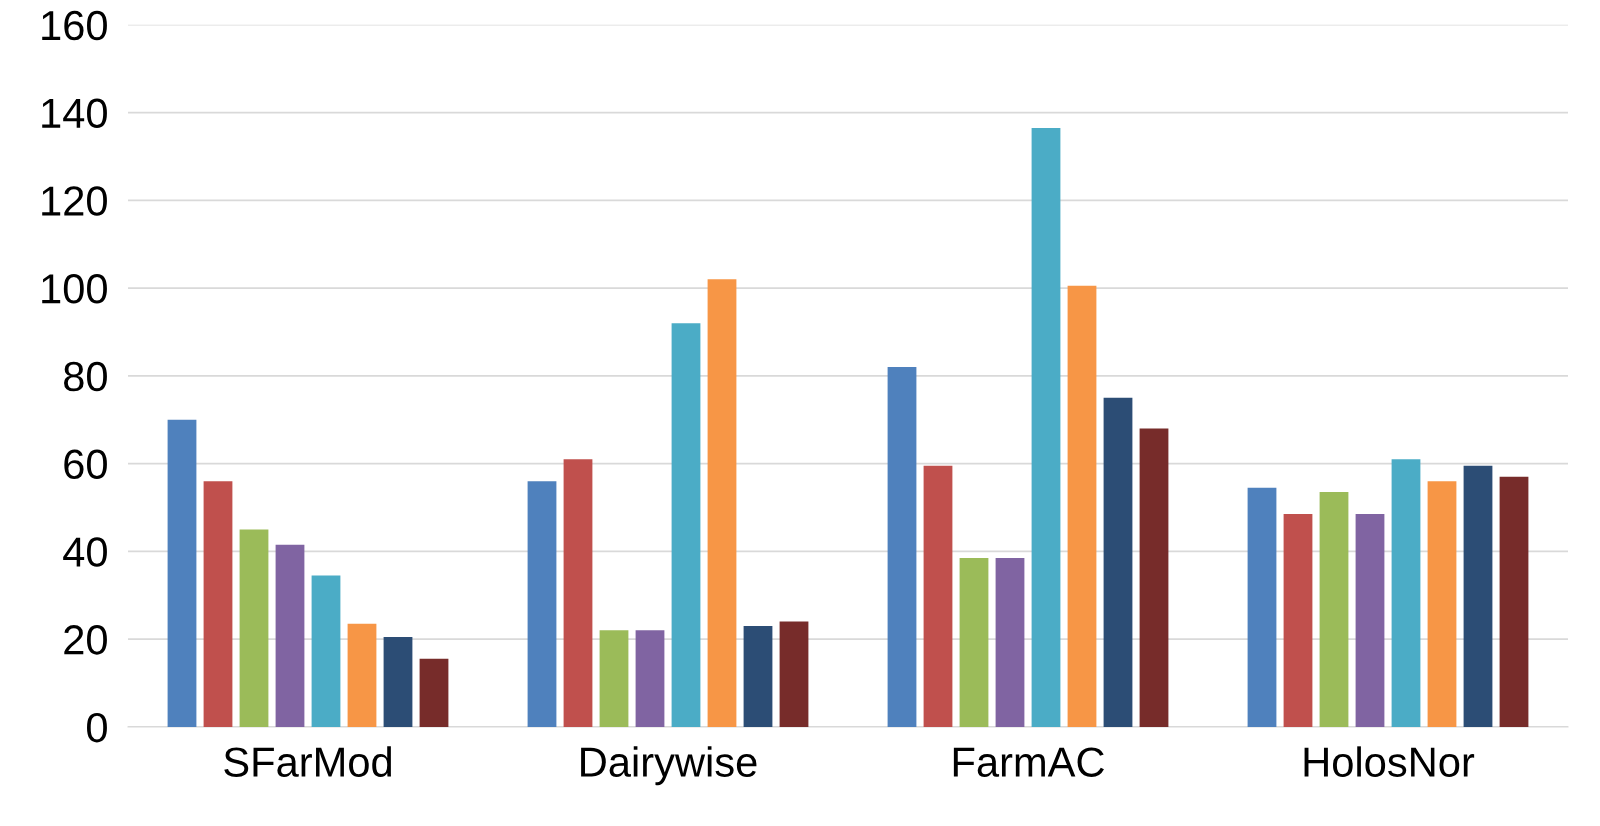 This screenshot has height=826, width=1600. What do you see at coordinates (74, 113) in the screenshot?
I see `y-tick-label: 140` at bounding box center [74, 113].